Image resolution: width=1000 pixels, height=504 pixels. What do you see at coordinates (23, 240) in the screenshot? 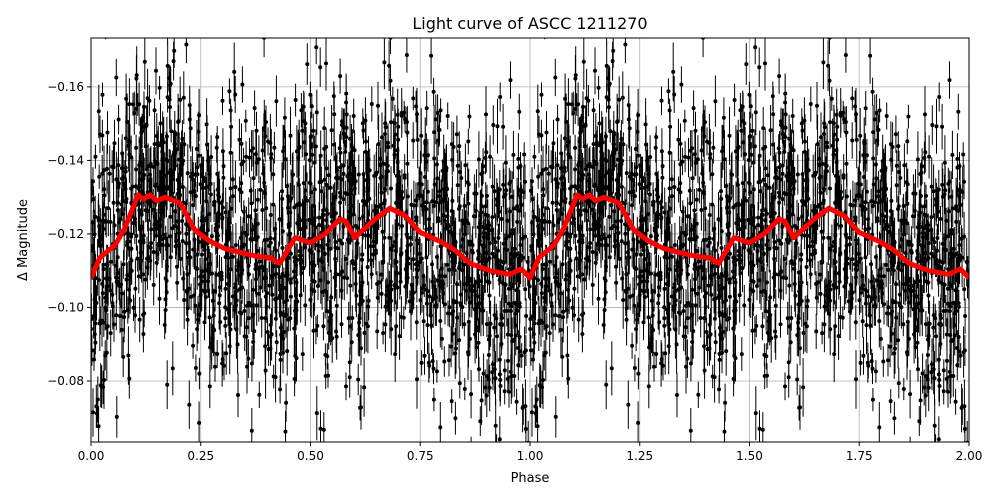
I see `y-axis-label: Δ Magnitude` at bounding box center [23, 240].